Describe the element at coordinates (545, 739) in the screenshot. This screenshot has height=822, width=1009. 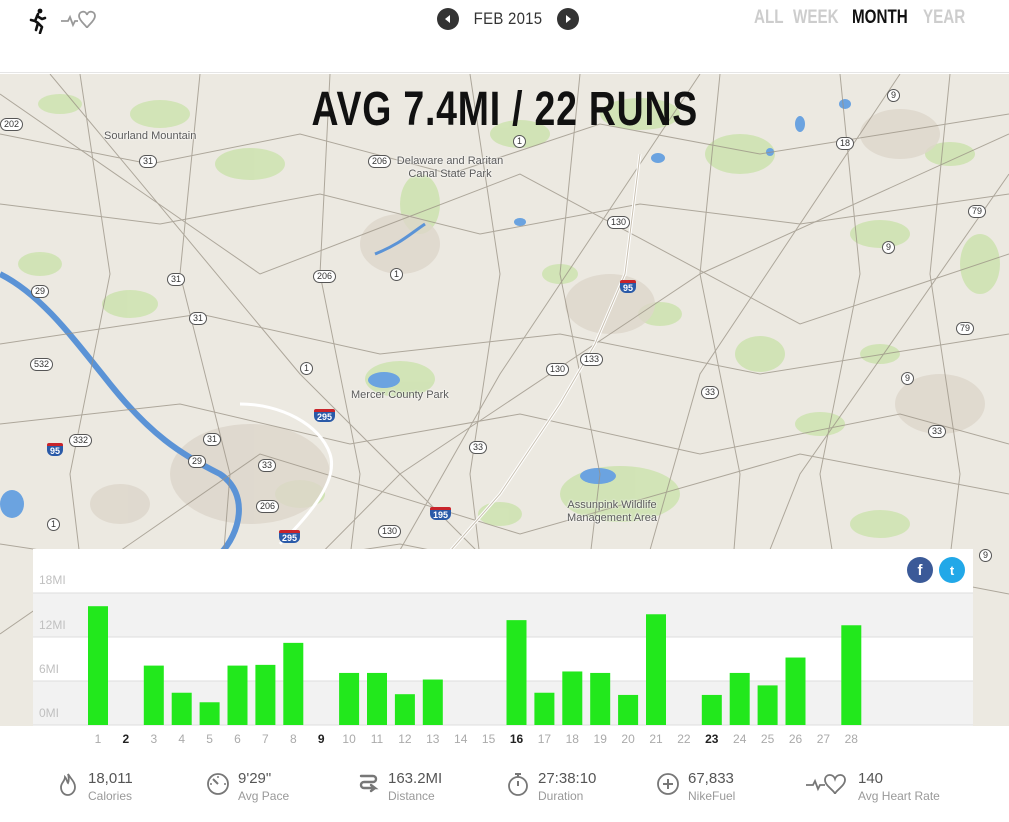
I see `x-tick-label: 17` at that location.